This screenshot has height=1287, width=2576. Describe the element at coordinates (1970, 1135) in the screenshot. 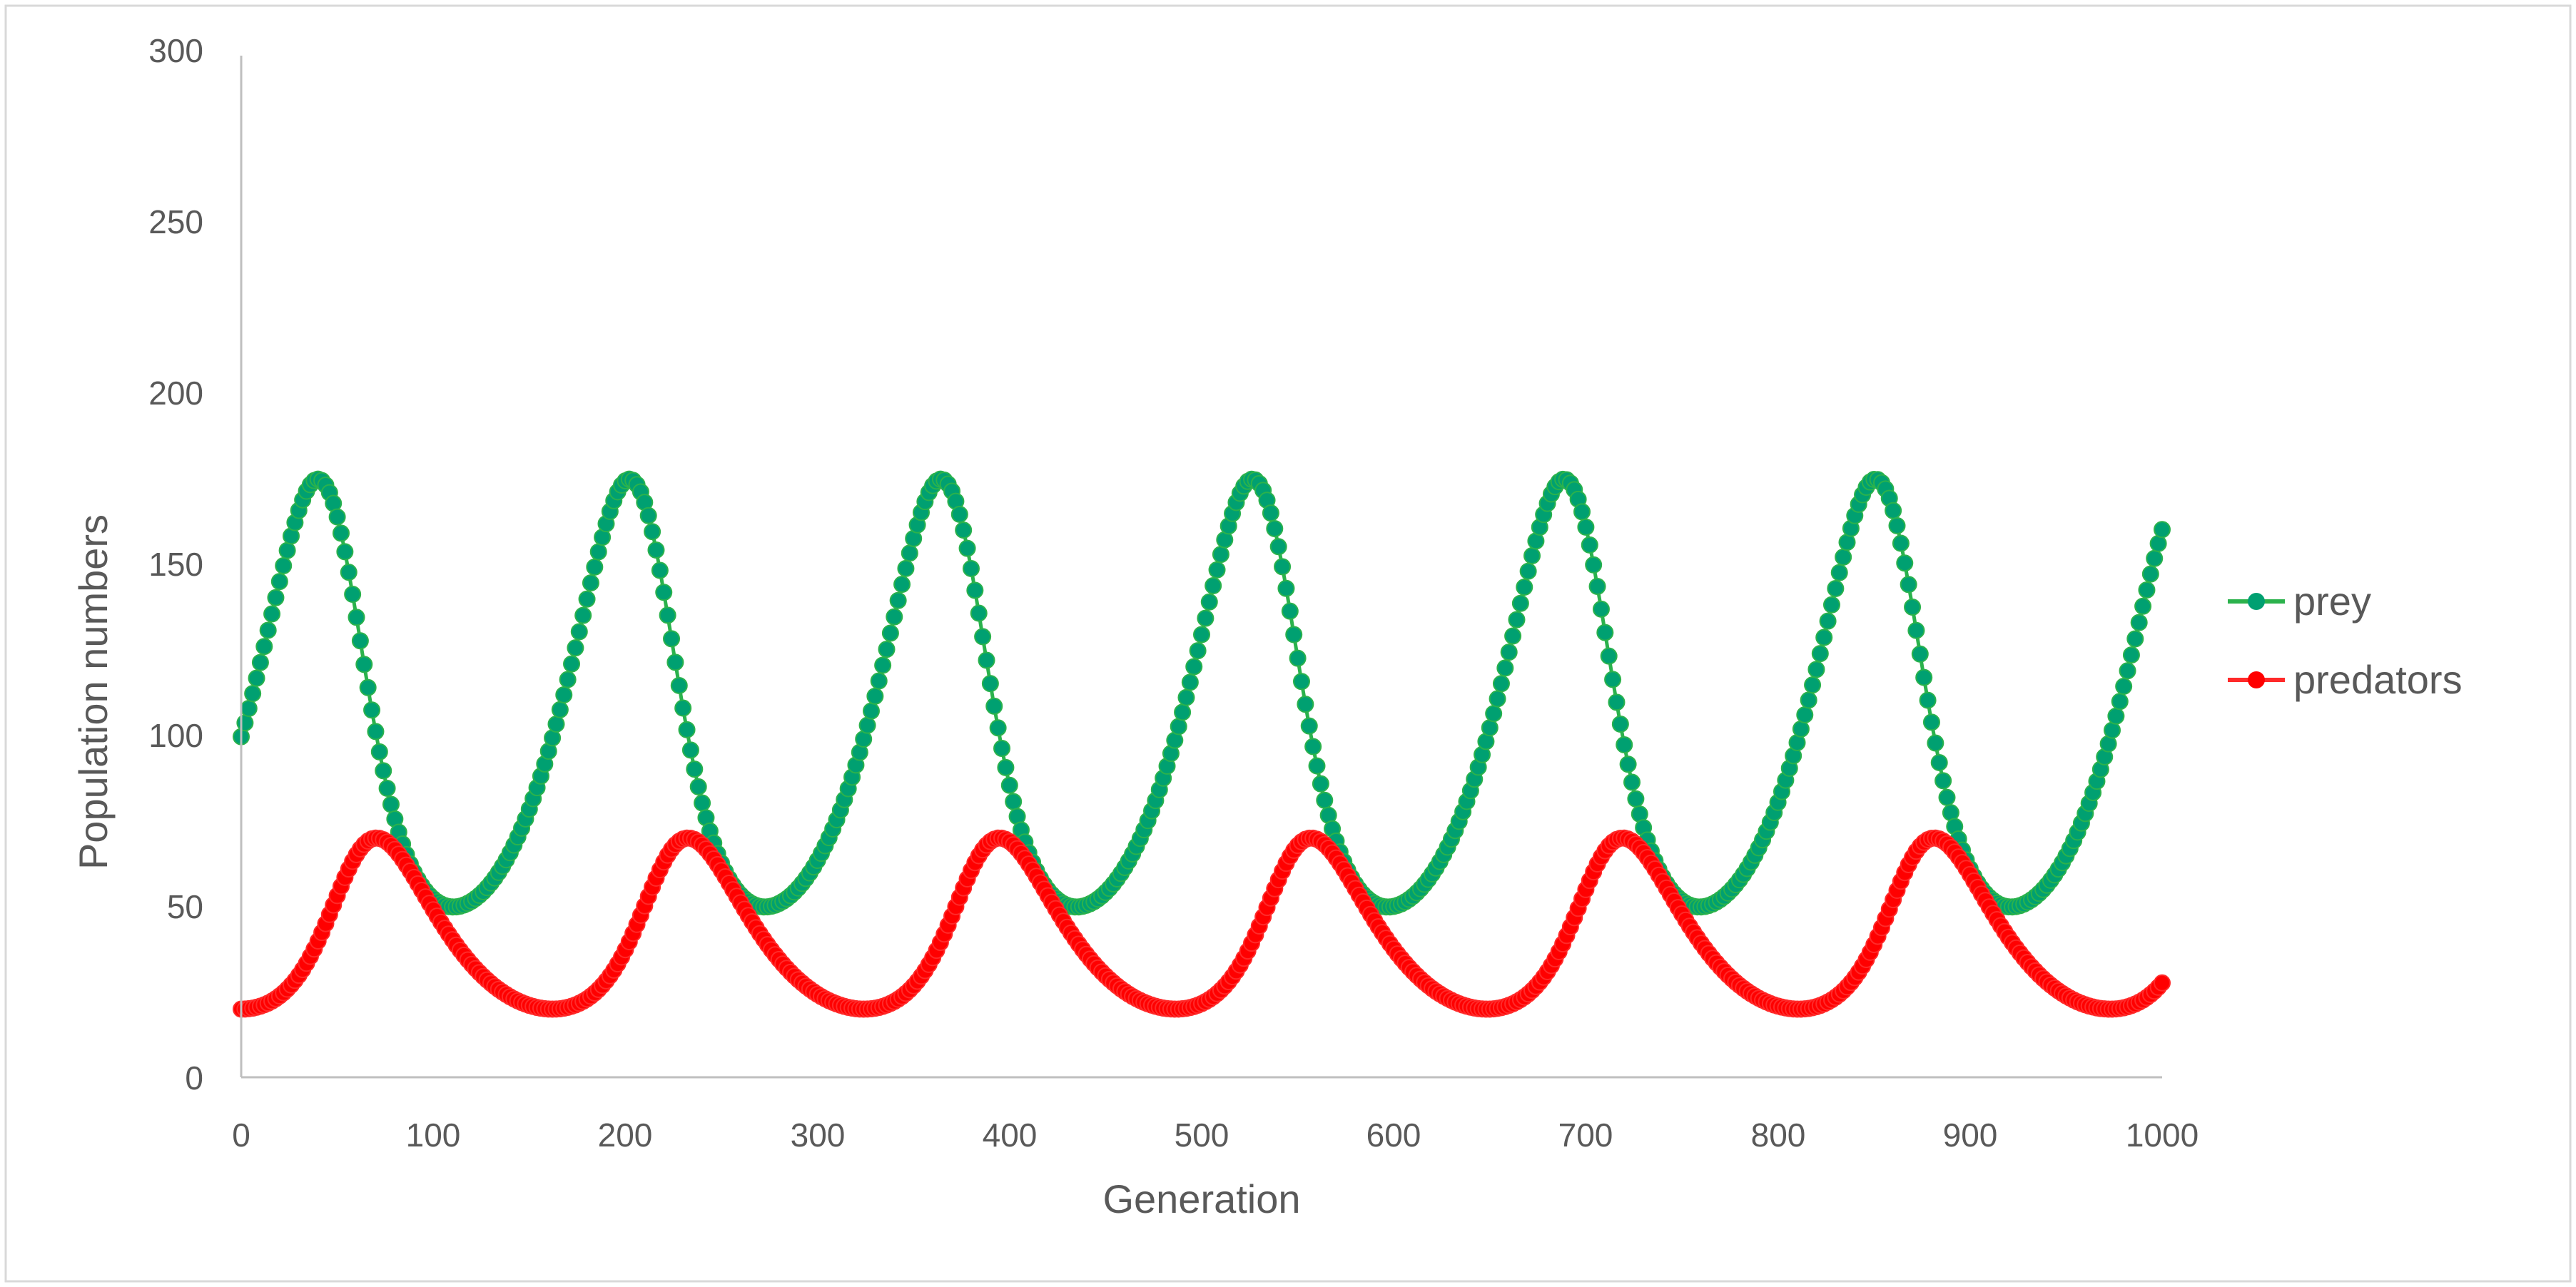

I see `x-tick-label: 900` at that location.